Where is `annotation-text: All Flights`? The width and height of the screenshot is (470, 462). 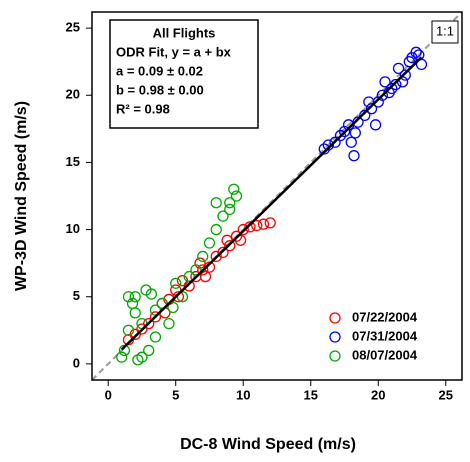
annotation-text: All Flights is located at coordinates (184, 32).